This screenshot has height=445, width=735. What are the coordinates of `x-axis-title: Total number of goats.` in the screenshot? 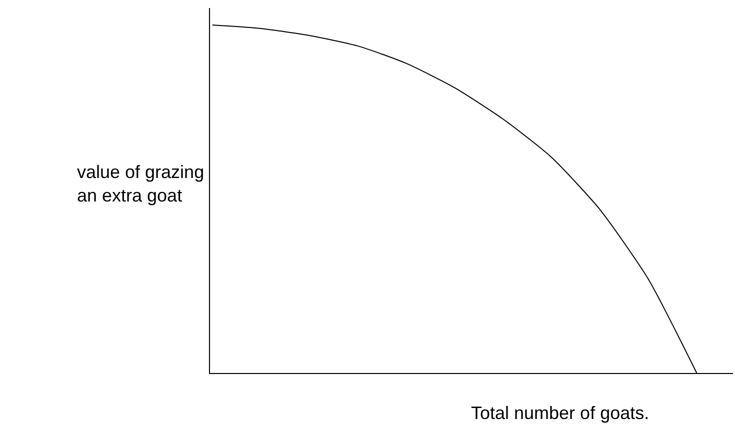 It's located at (560, 413).